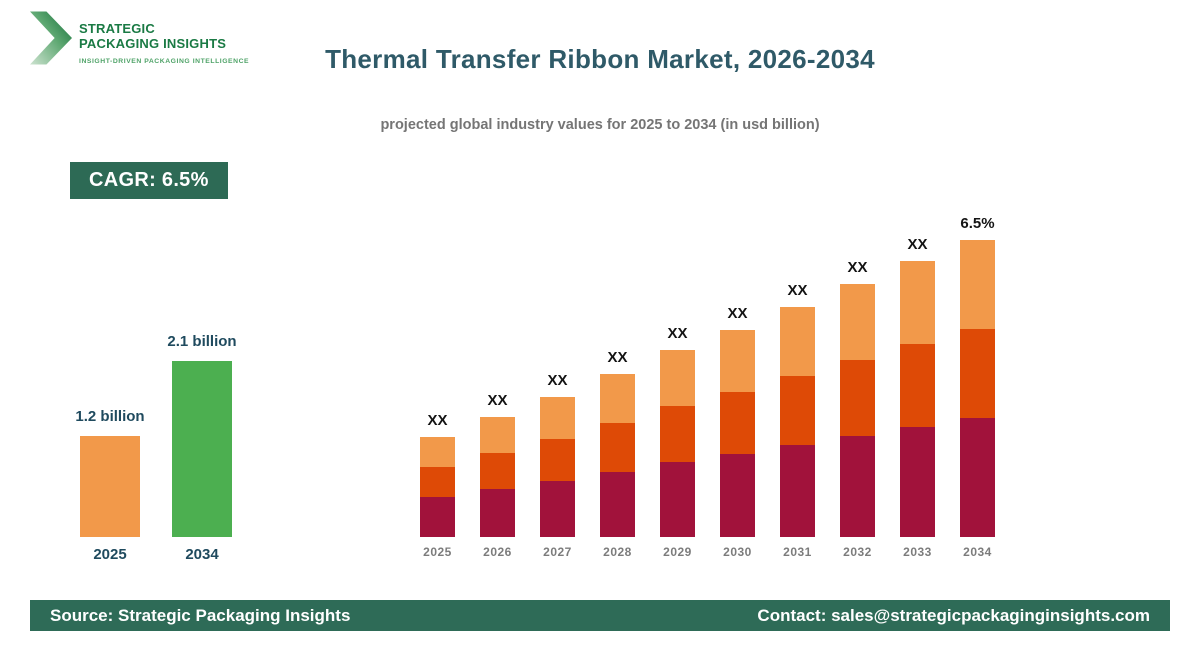 The height and width of the screenshot is (650, 1200). What do you see at coordinates (117, 28) in the screenshot?
I see `brand-name-line1: STRATEGIC` at bounding box center [117, 28].